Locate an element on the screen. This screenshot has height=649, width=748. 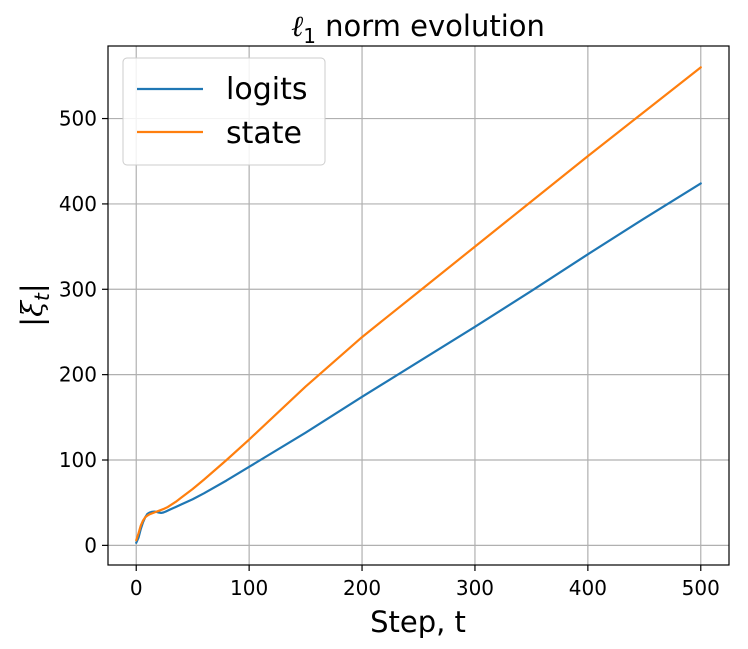
y-tick-label-300: 300 is located at coordinates (78, 289).